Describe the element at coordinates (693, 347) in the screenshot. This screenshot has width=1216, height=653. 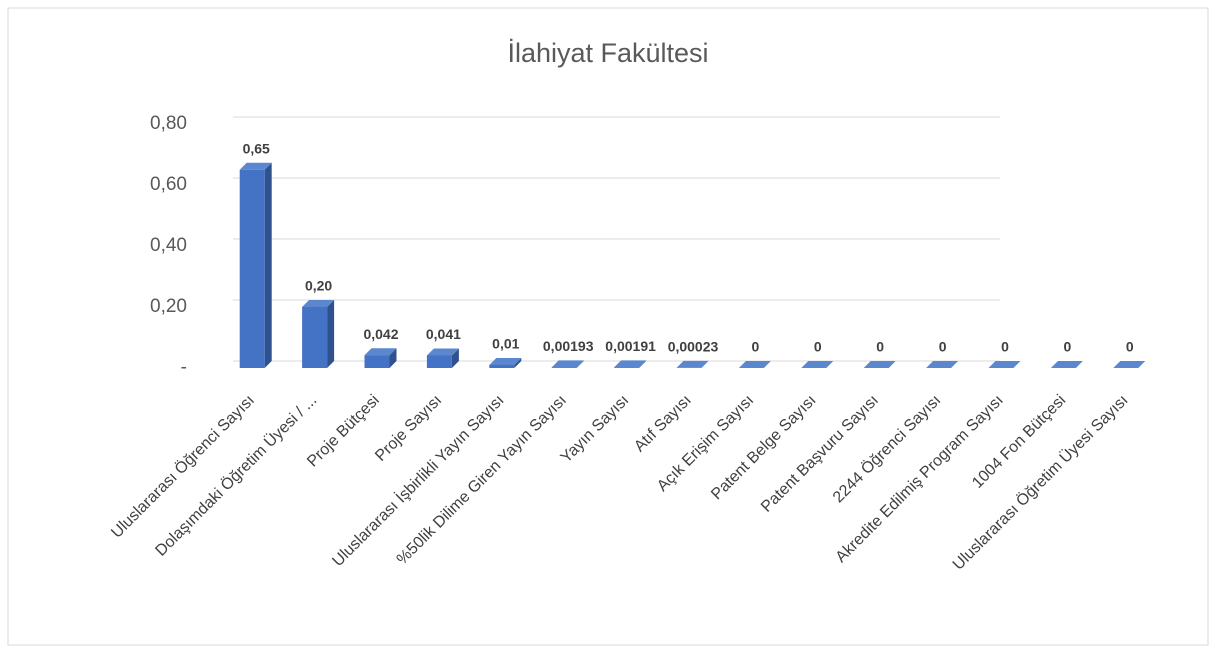
I see `data-label: 0,00023` at that location.